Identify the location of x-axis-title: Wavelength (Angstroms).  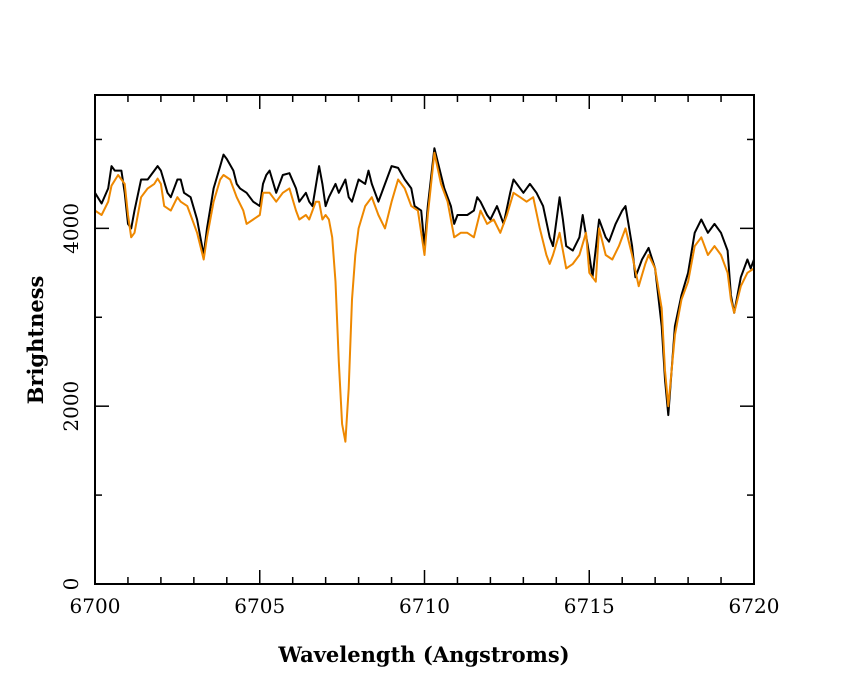
(423, 654).